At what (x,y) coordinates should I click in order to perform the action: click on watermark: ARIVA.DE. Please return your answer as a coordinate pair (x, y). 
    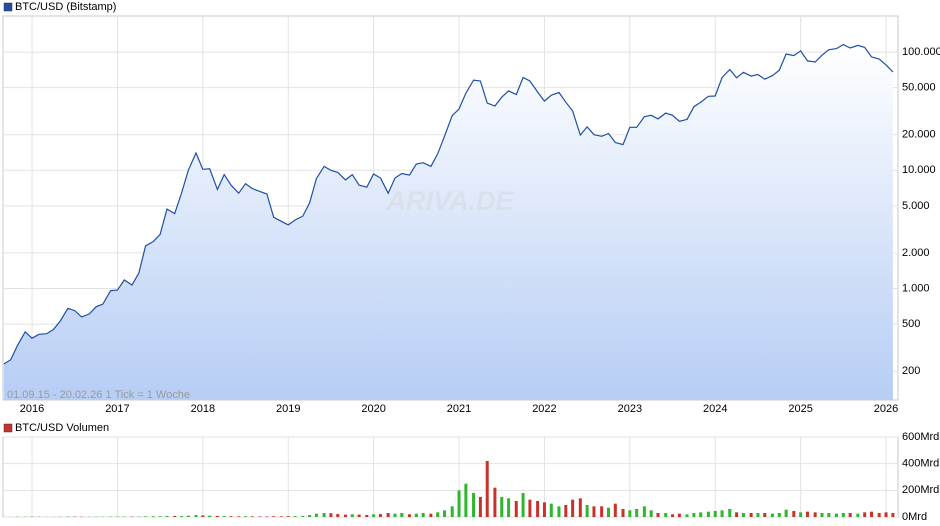
    Looking at the image, I should click on (449, 201).